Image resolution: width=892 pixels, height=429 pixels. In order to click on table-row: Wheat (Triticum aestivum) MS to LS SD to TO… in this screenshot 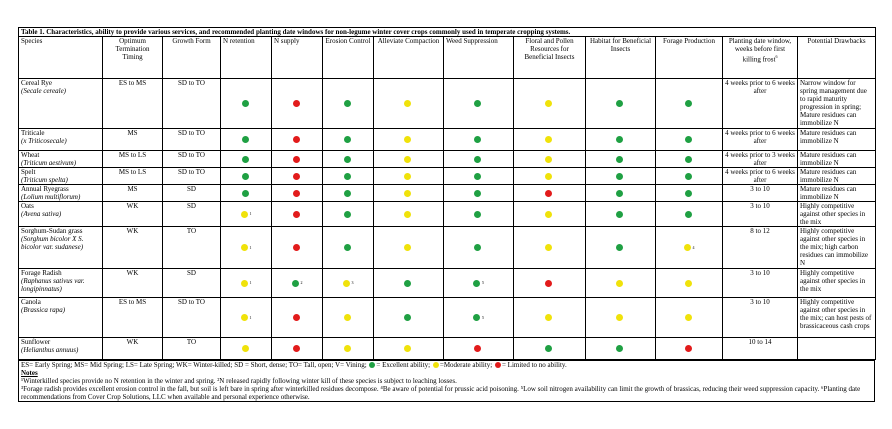, I will do `click(447, 159)`.